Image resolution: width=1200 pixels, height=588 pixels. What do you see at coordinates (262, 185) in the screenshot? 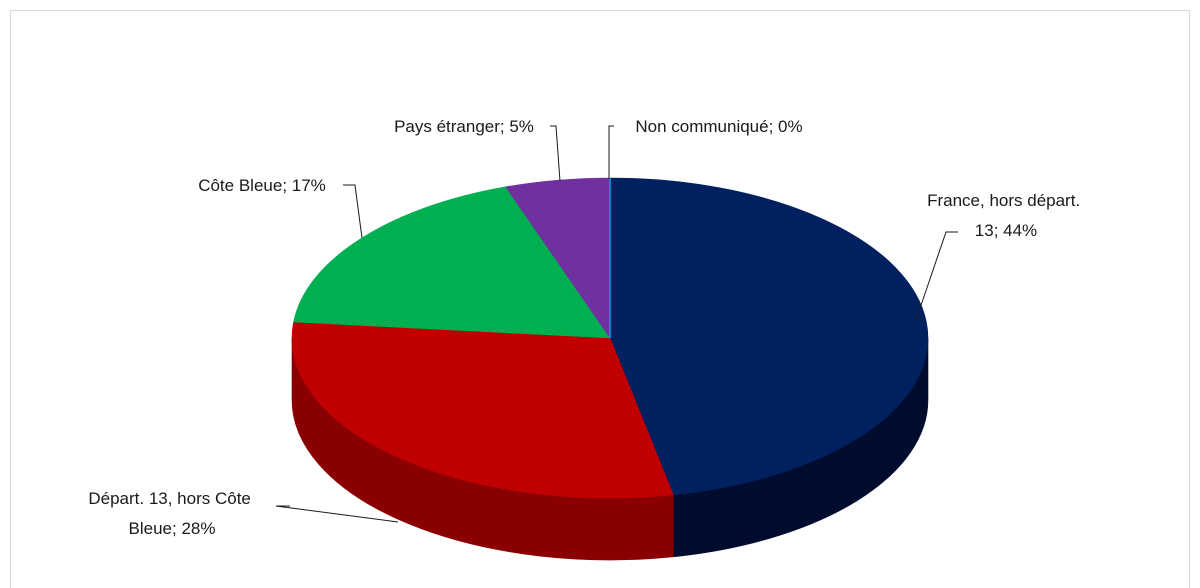
I see `data-label-cote-bleue: Côte Bleue; 17%` at bounding box center [262, 185].